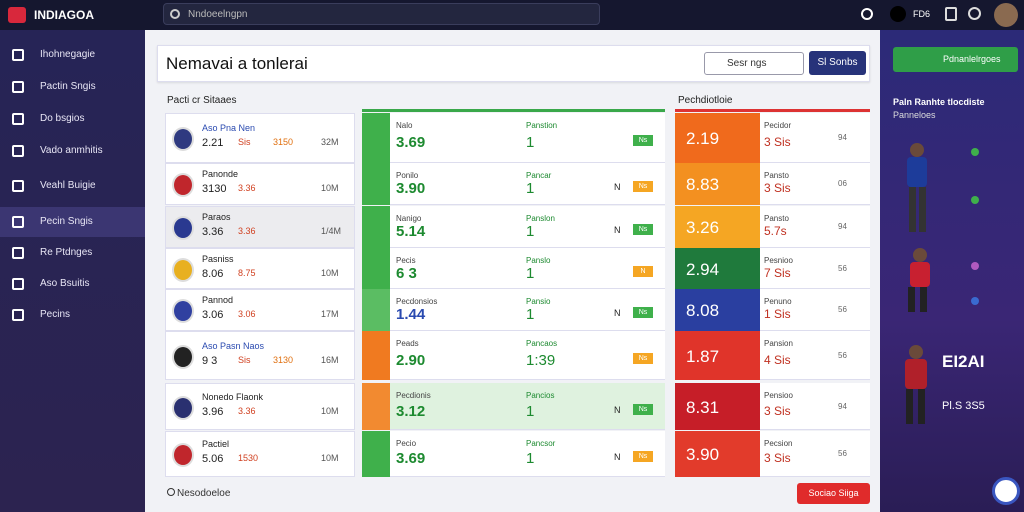 The image size is (1024, 512). What do you see at coordinates (867, 14) in the screenshot?
I see `bell-icon` at bounding box center [867, 14].